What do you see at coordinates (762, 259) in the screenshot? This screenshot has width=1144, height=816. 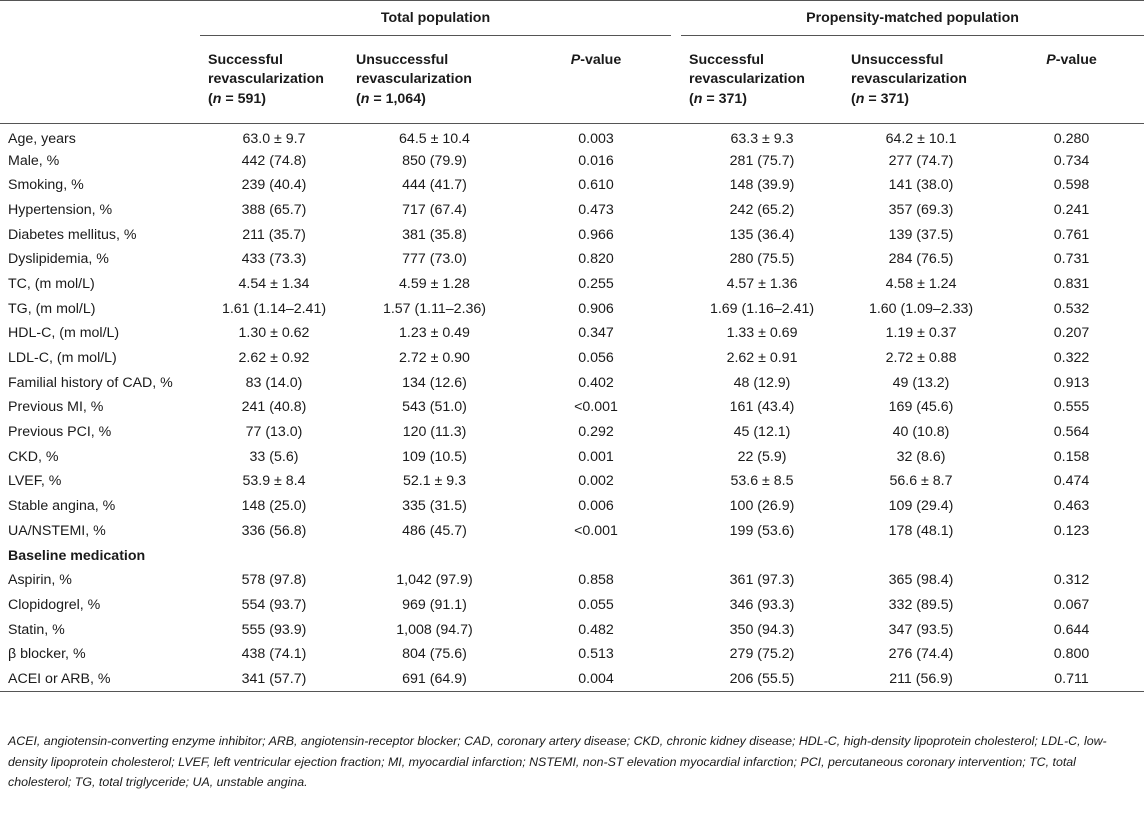 I see `cell-matched-successful: 280 (75.5)` at bounding box center [762, 259].